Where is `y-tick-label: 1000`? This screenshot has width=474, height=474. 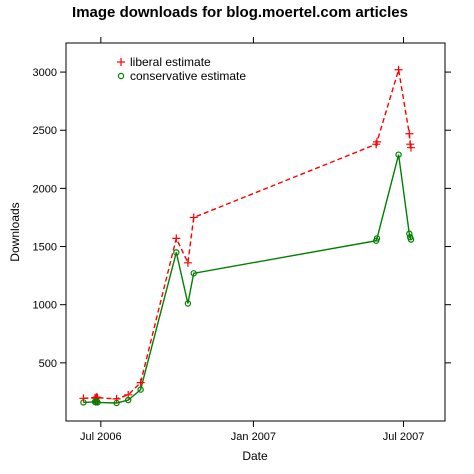
y-tick-label: 1000 is located at coordinates (45, 306).